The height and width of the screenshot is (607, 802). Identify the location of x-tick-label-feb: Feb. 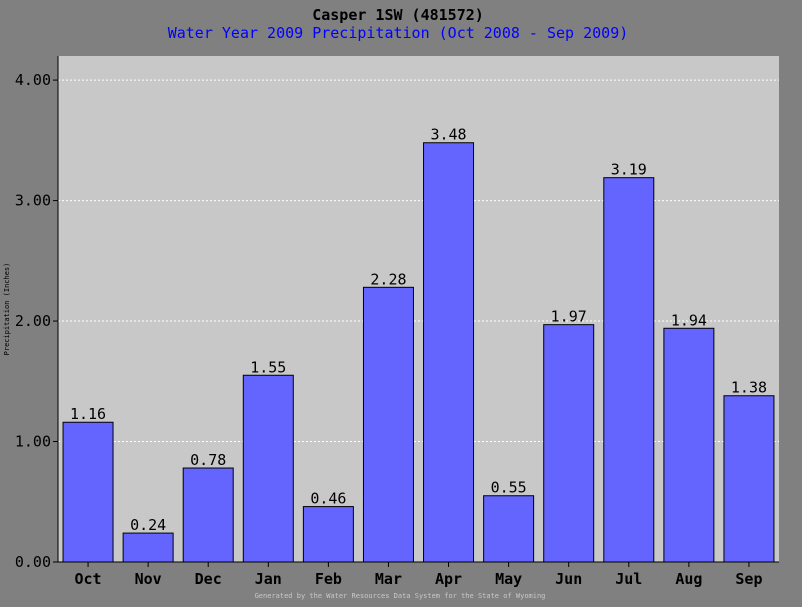
(328, 579).